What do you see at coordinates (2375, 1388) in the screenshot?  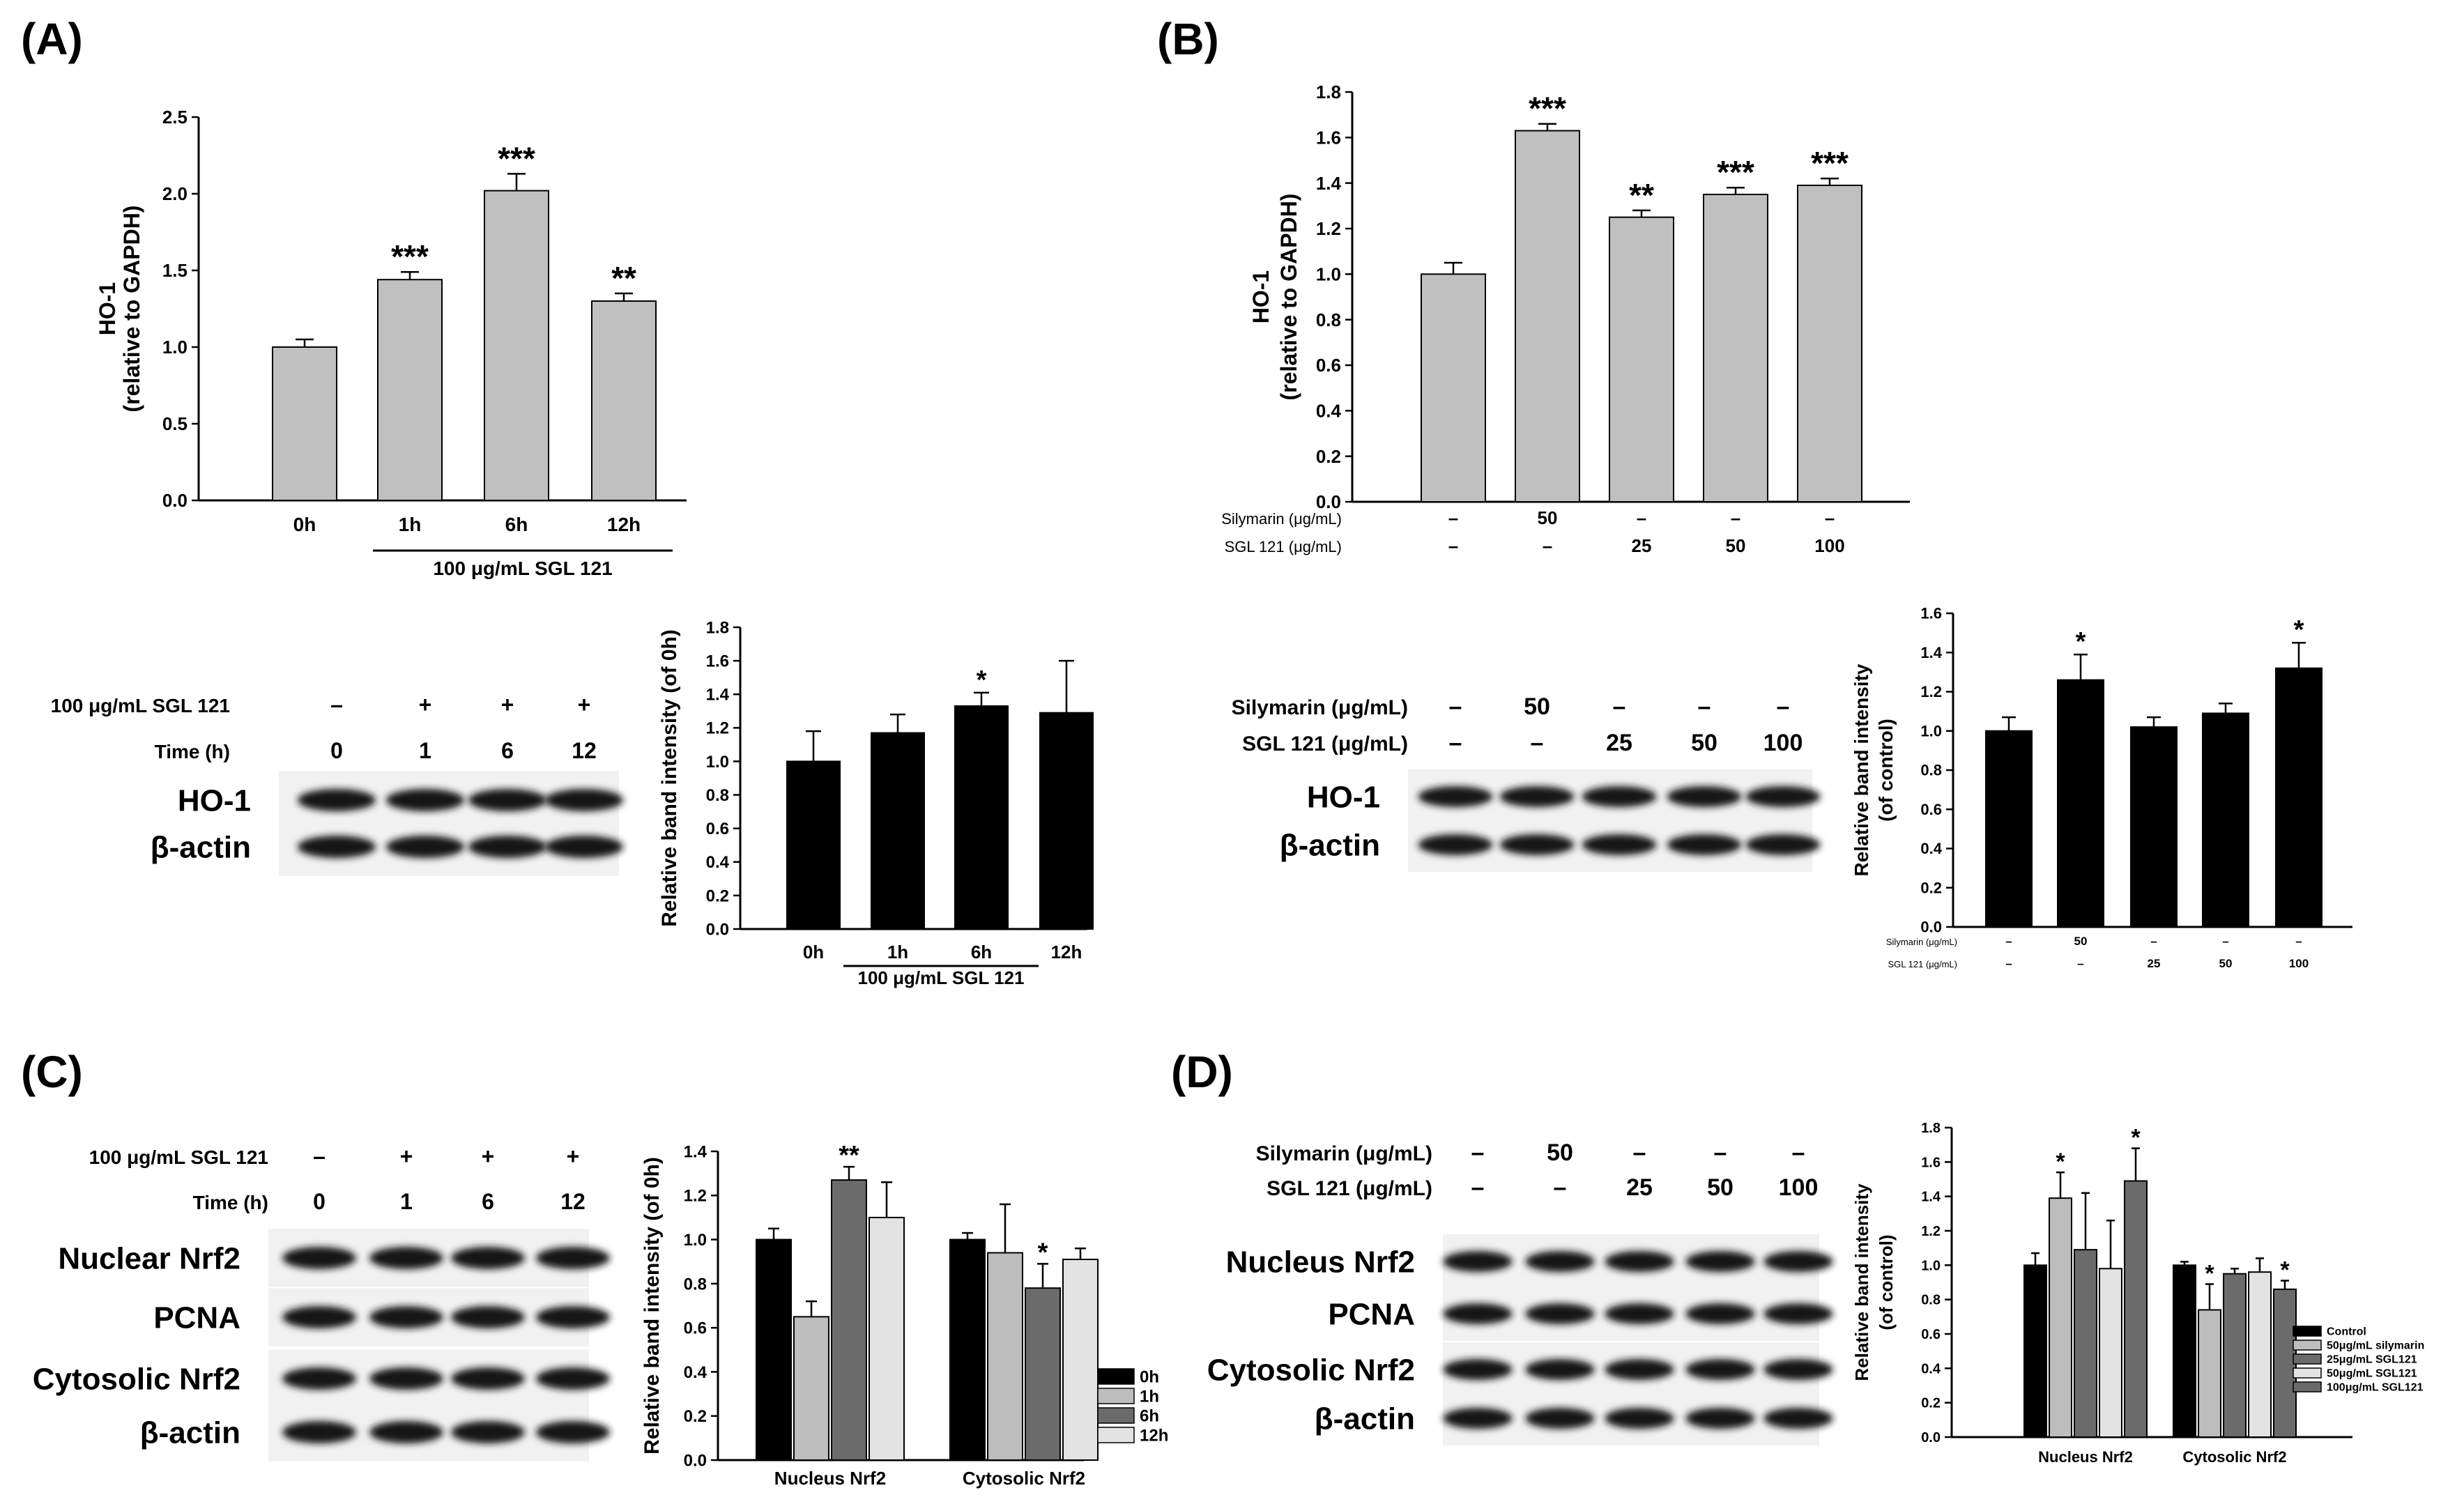 I see `legend-label: 100μg/mL SGL121` at bounding box center [2375, 1388].